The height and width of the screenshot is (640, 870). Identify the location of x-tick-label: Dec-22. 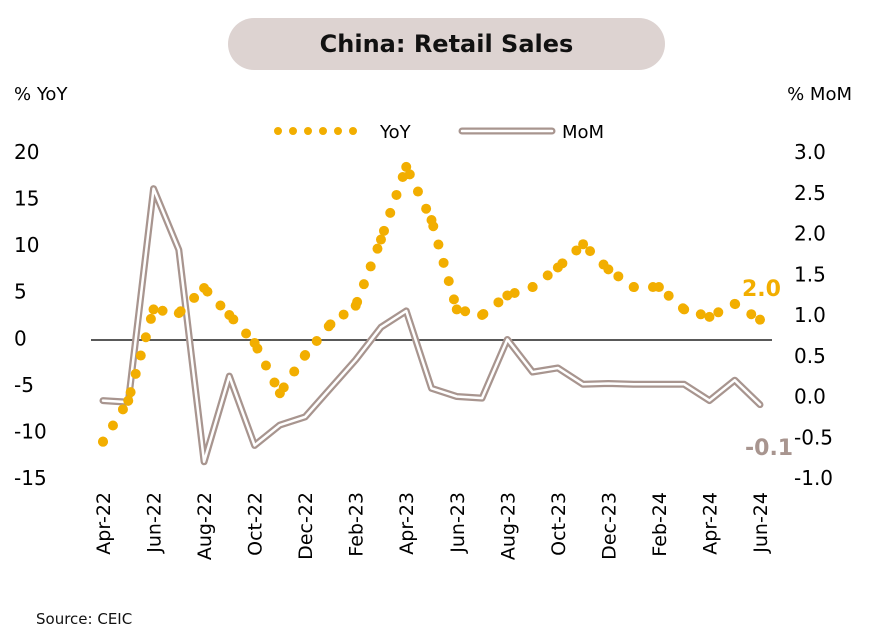
(306, 526).